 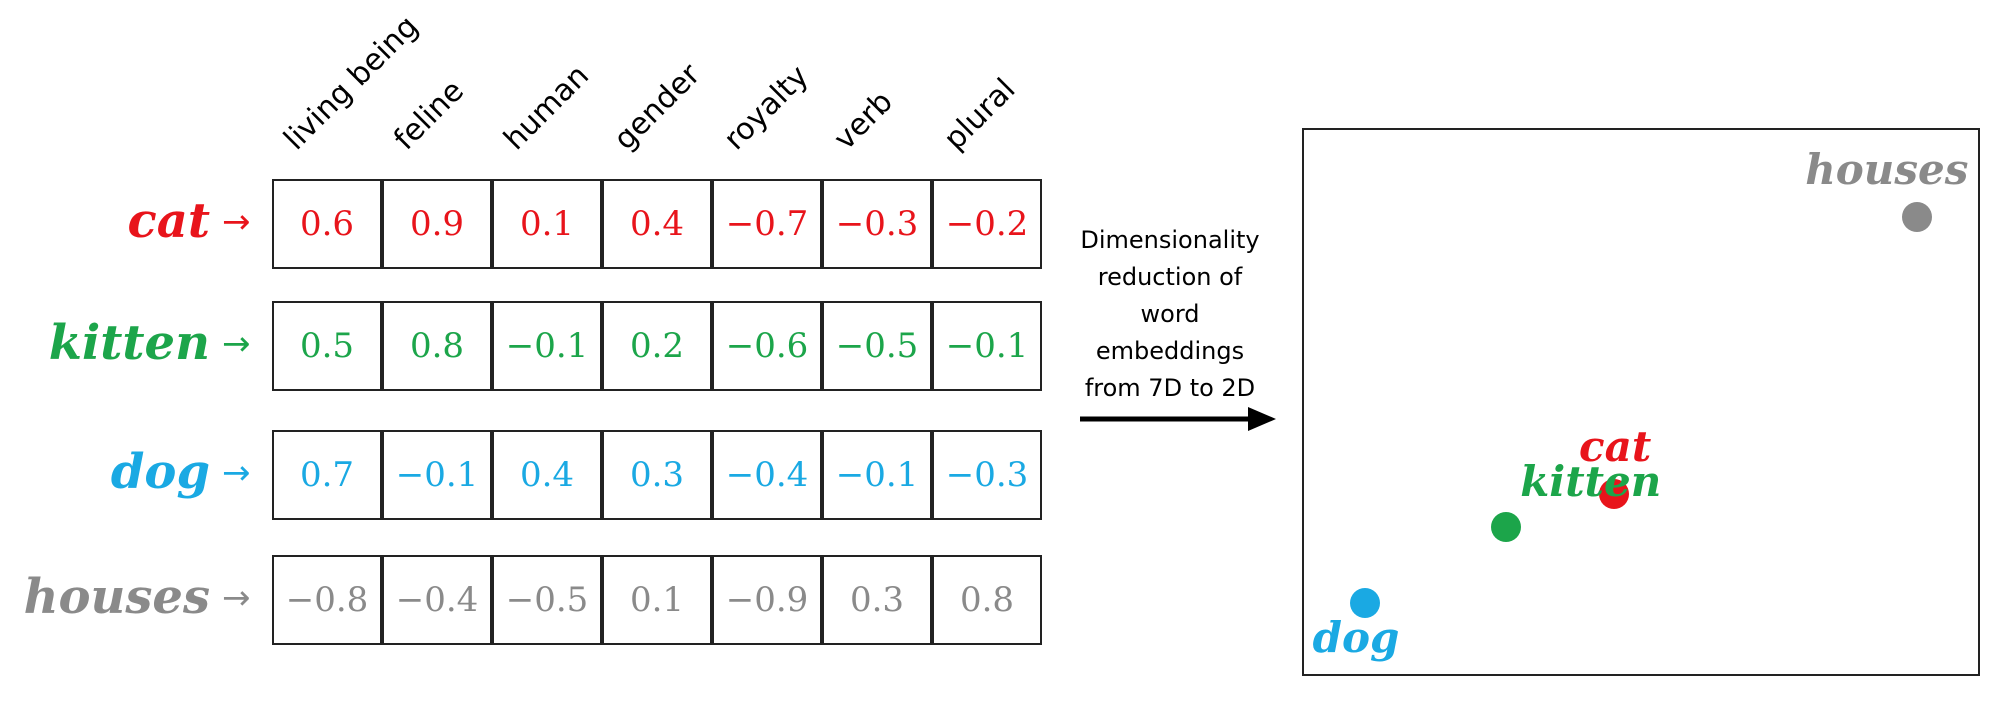 I want to click on word-label-cat: cat, so click(x=169, y=221).